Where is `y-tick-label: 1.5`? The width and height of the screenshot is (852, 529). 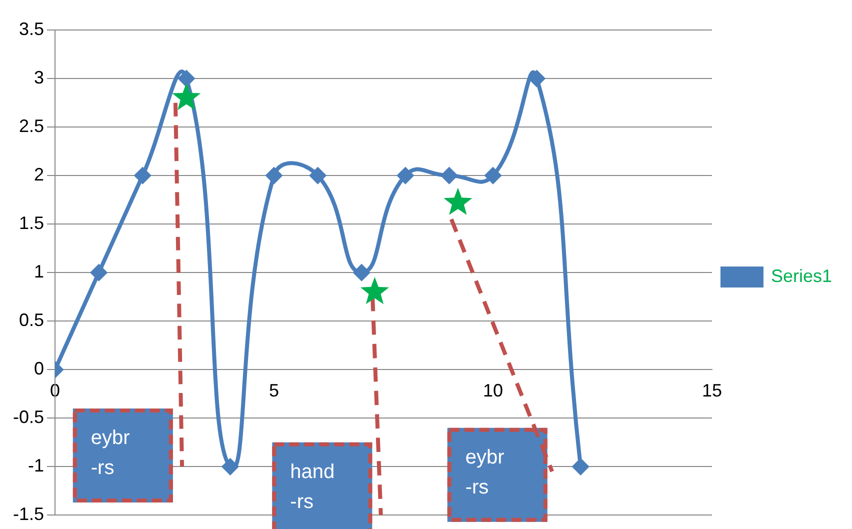
y-tick-label: 1.5 is located at coordinates (31, 223).